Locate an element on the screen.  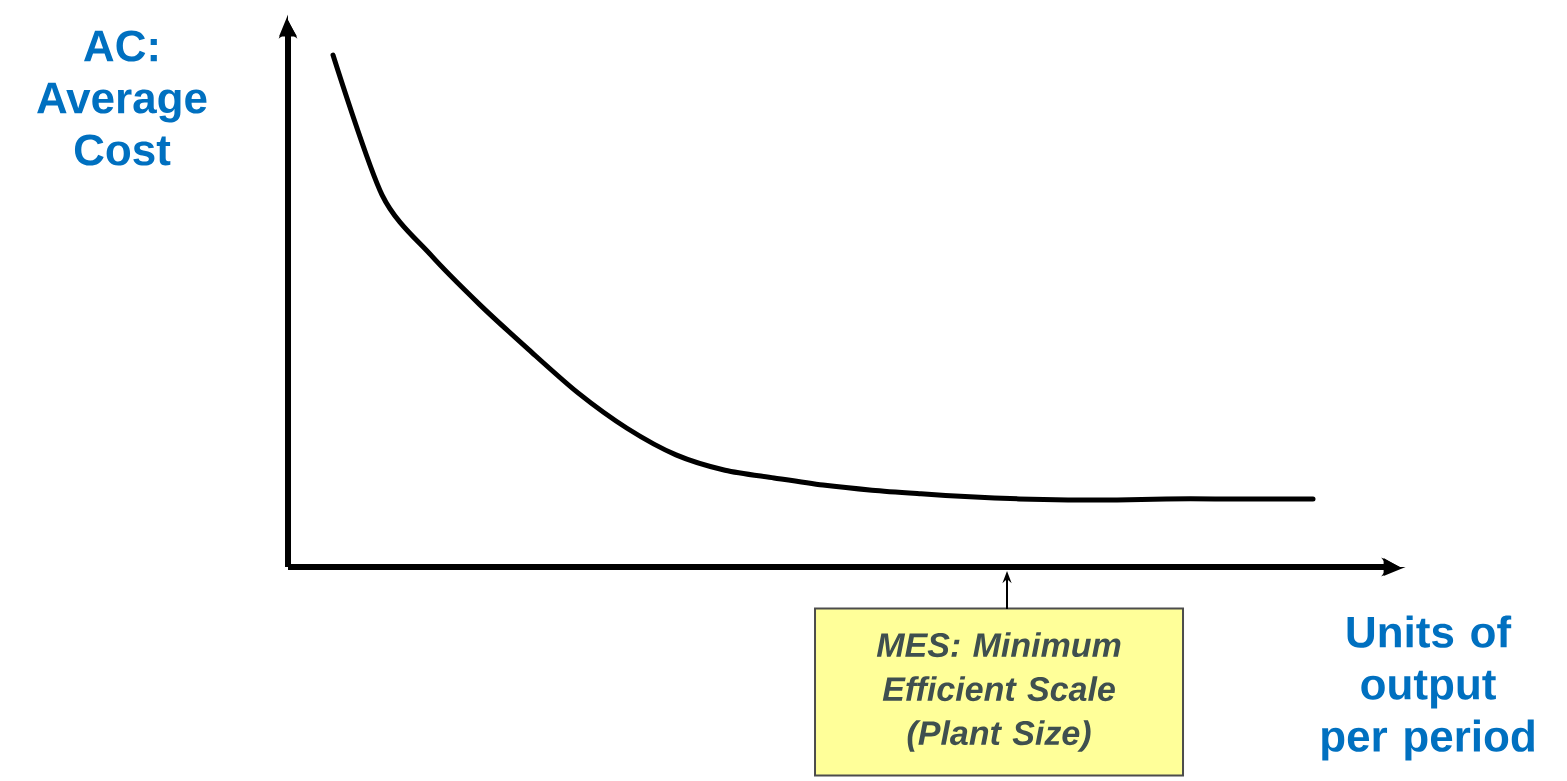
y-axis-title: AC: Average Cost is located at coordinates (122, 98).